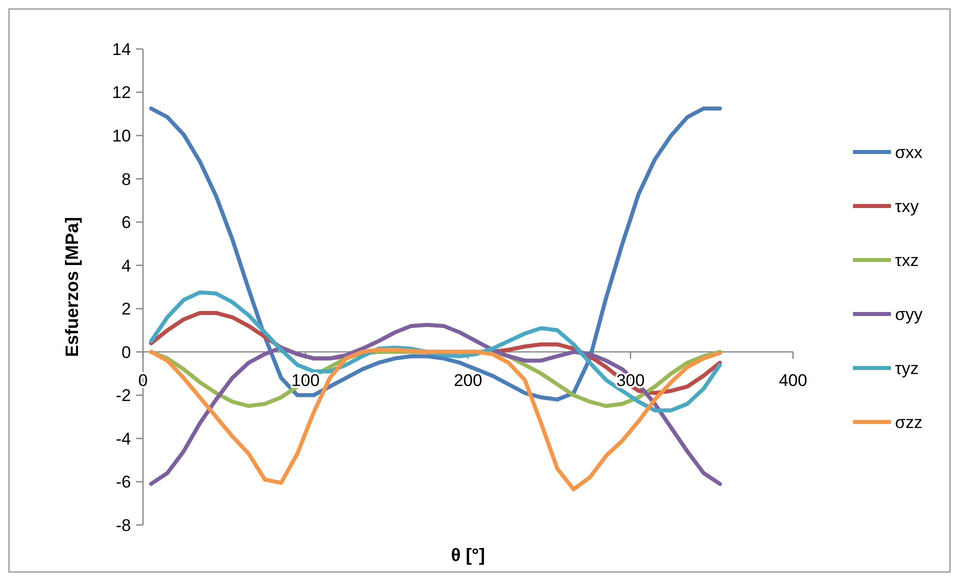 This screenshot has height=581, width=959. Describe the element at coordinates (126, 222) in the screenshot. I see `y-tick-label: 6` at that location.